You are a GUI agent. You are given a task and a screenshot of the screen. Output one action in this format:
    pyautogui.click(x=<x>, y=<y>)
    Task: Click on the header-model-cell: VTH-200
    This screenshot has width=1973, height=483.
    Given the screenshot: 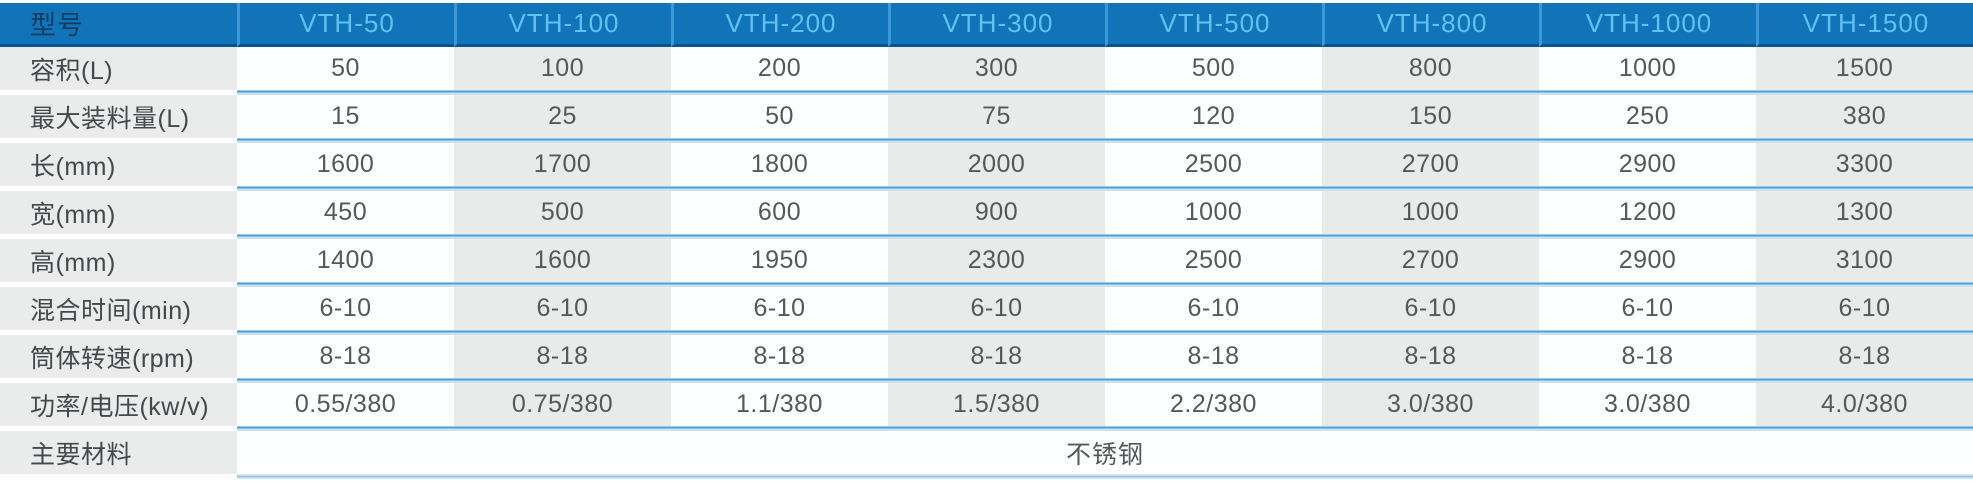 What is the action you would take?
    pyautogui.click(x=779, y=25)
    